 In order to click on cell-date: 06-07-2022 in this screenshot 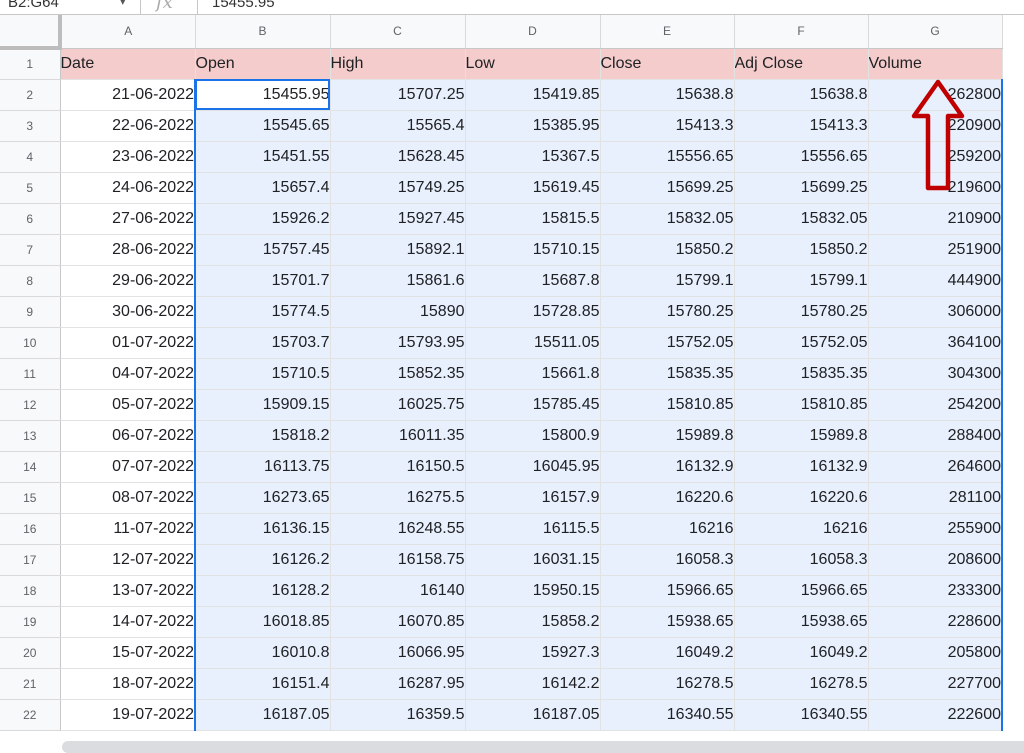, I will do `click(128, 436)`.